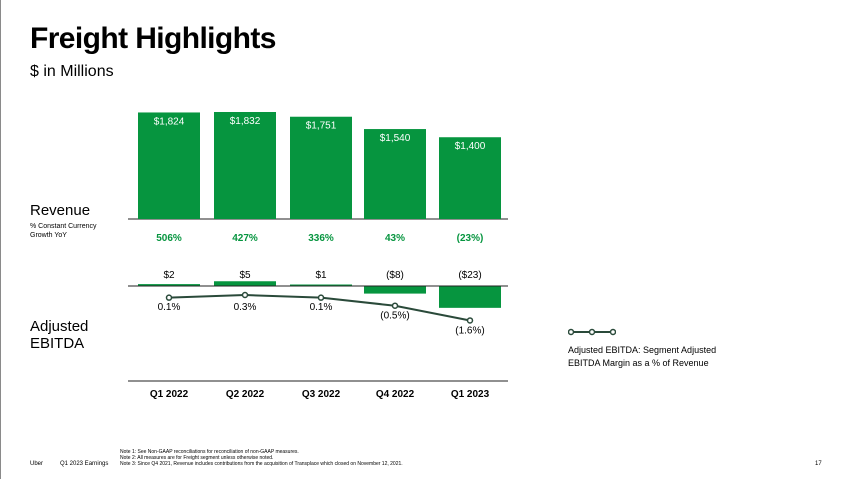  I want to click on margin-value-label: (1.6%), so click(469, 330).